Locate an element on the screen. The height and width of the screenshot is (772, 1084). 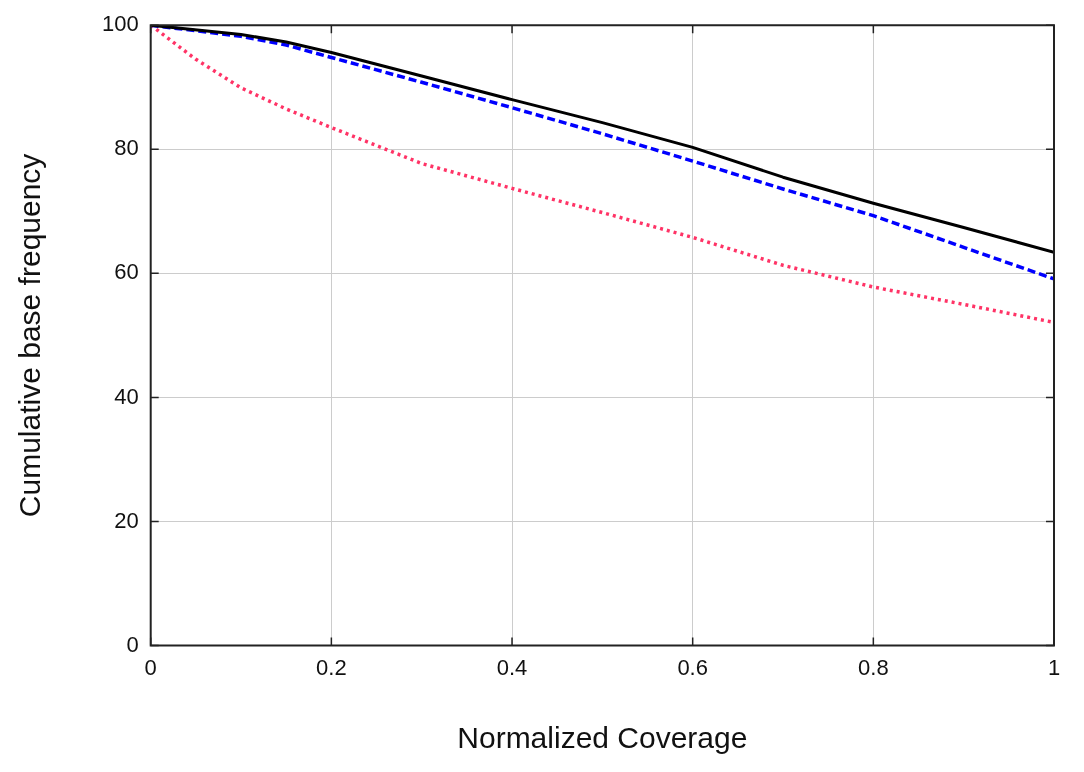
x-tick-label: 0.6 is located at coordinates (692, 667).